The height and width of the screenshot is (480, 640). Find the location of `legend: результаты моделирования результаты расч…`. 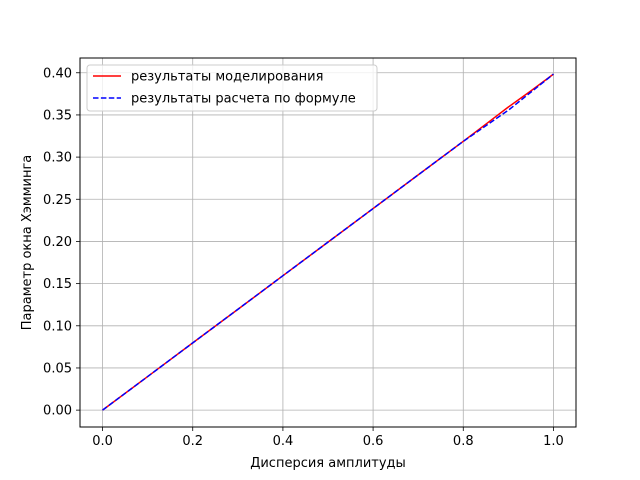

legend: результаты моделирования результаты расч… is located at coordinates (232, 88).